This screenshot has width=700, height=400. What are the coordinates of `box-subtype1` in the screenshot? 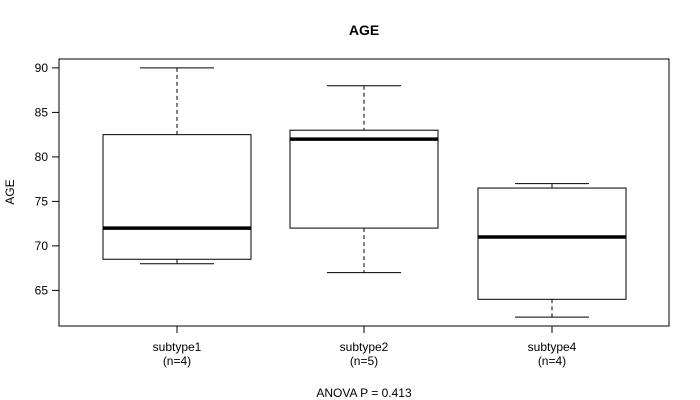 It's located at (177, 166).